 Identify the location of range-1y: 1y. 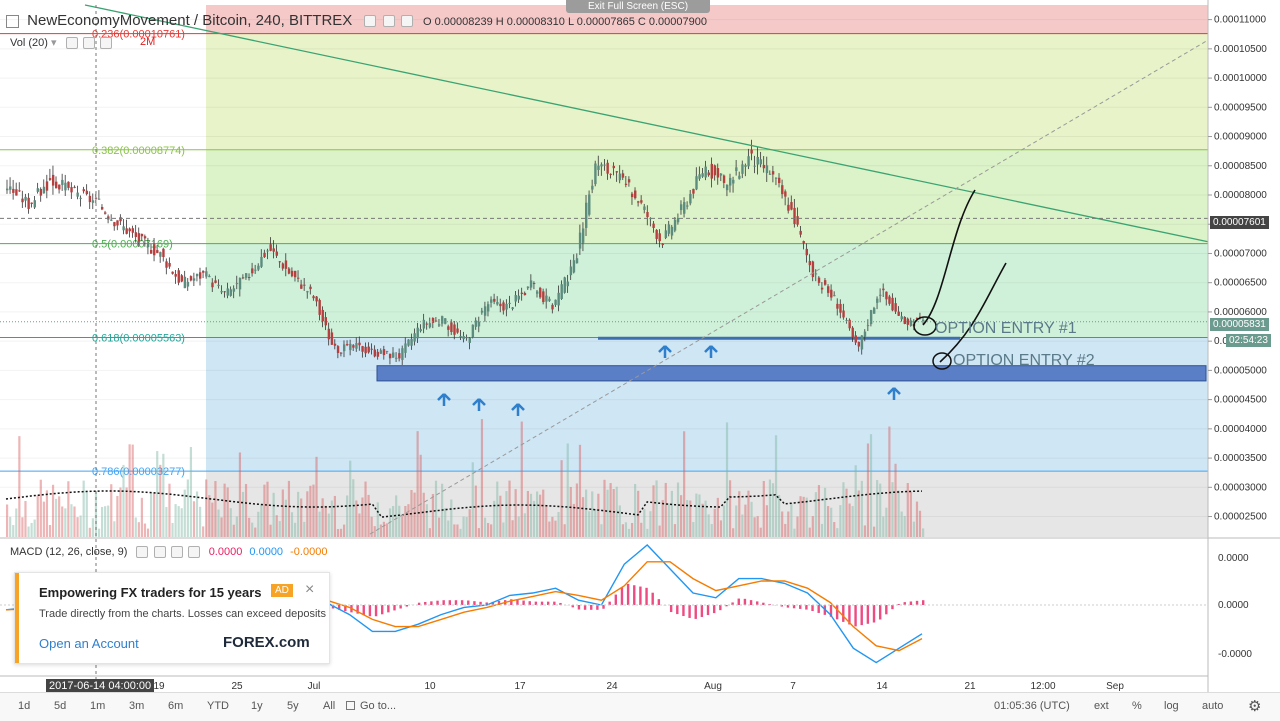
(257, 706).